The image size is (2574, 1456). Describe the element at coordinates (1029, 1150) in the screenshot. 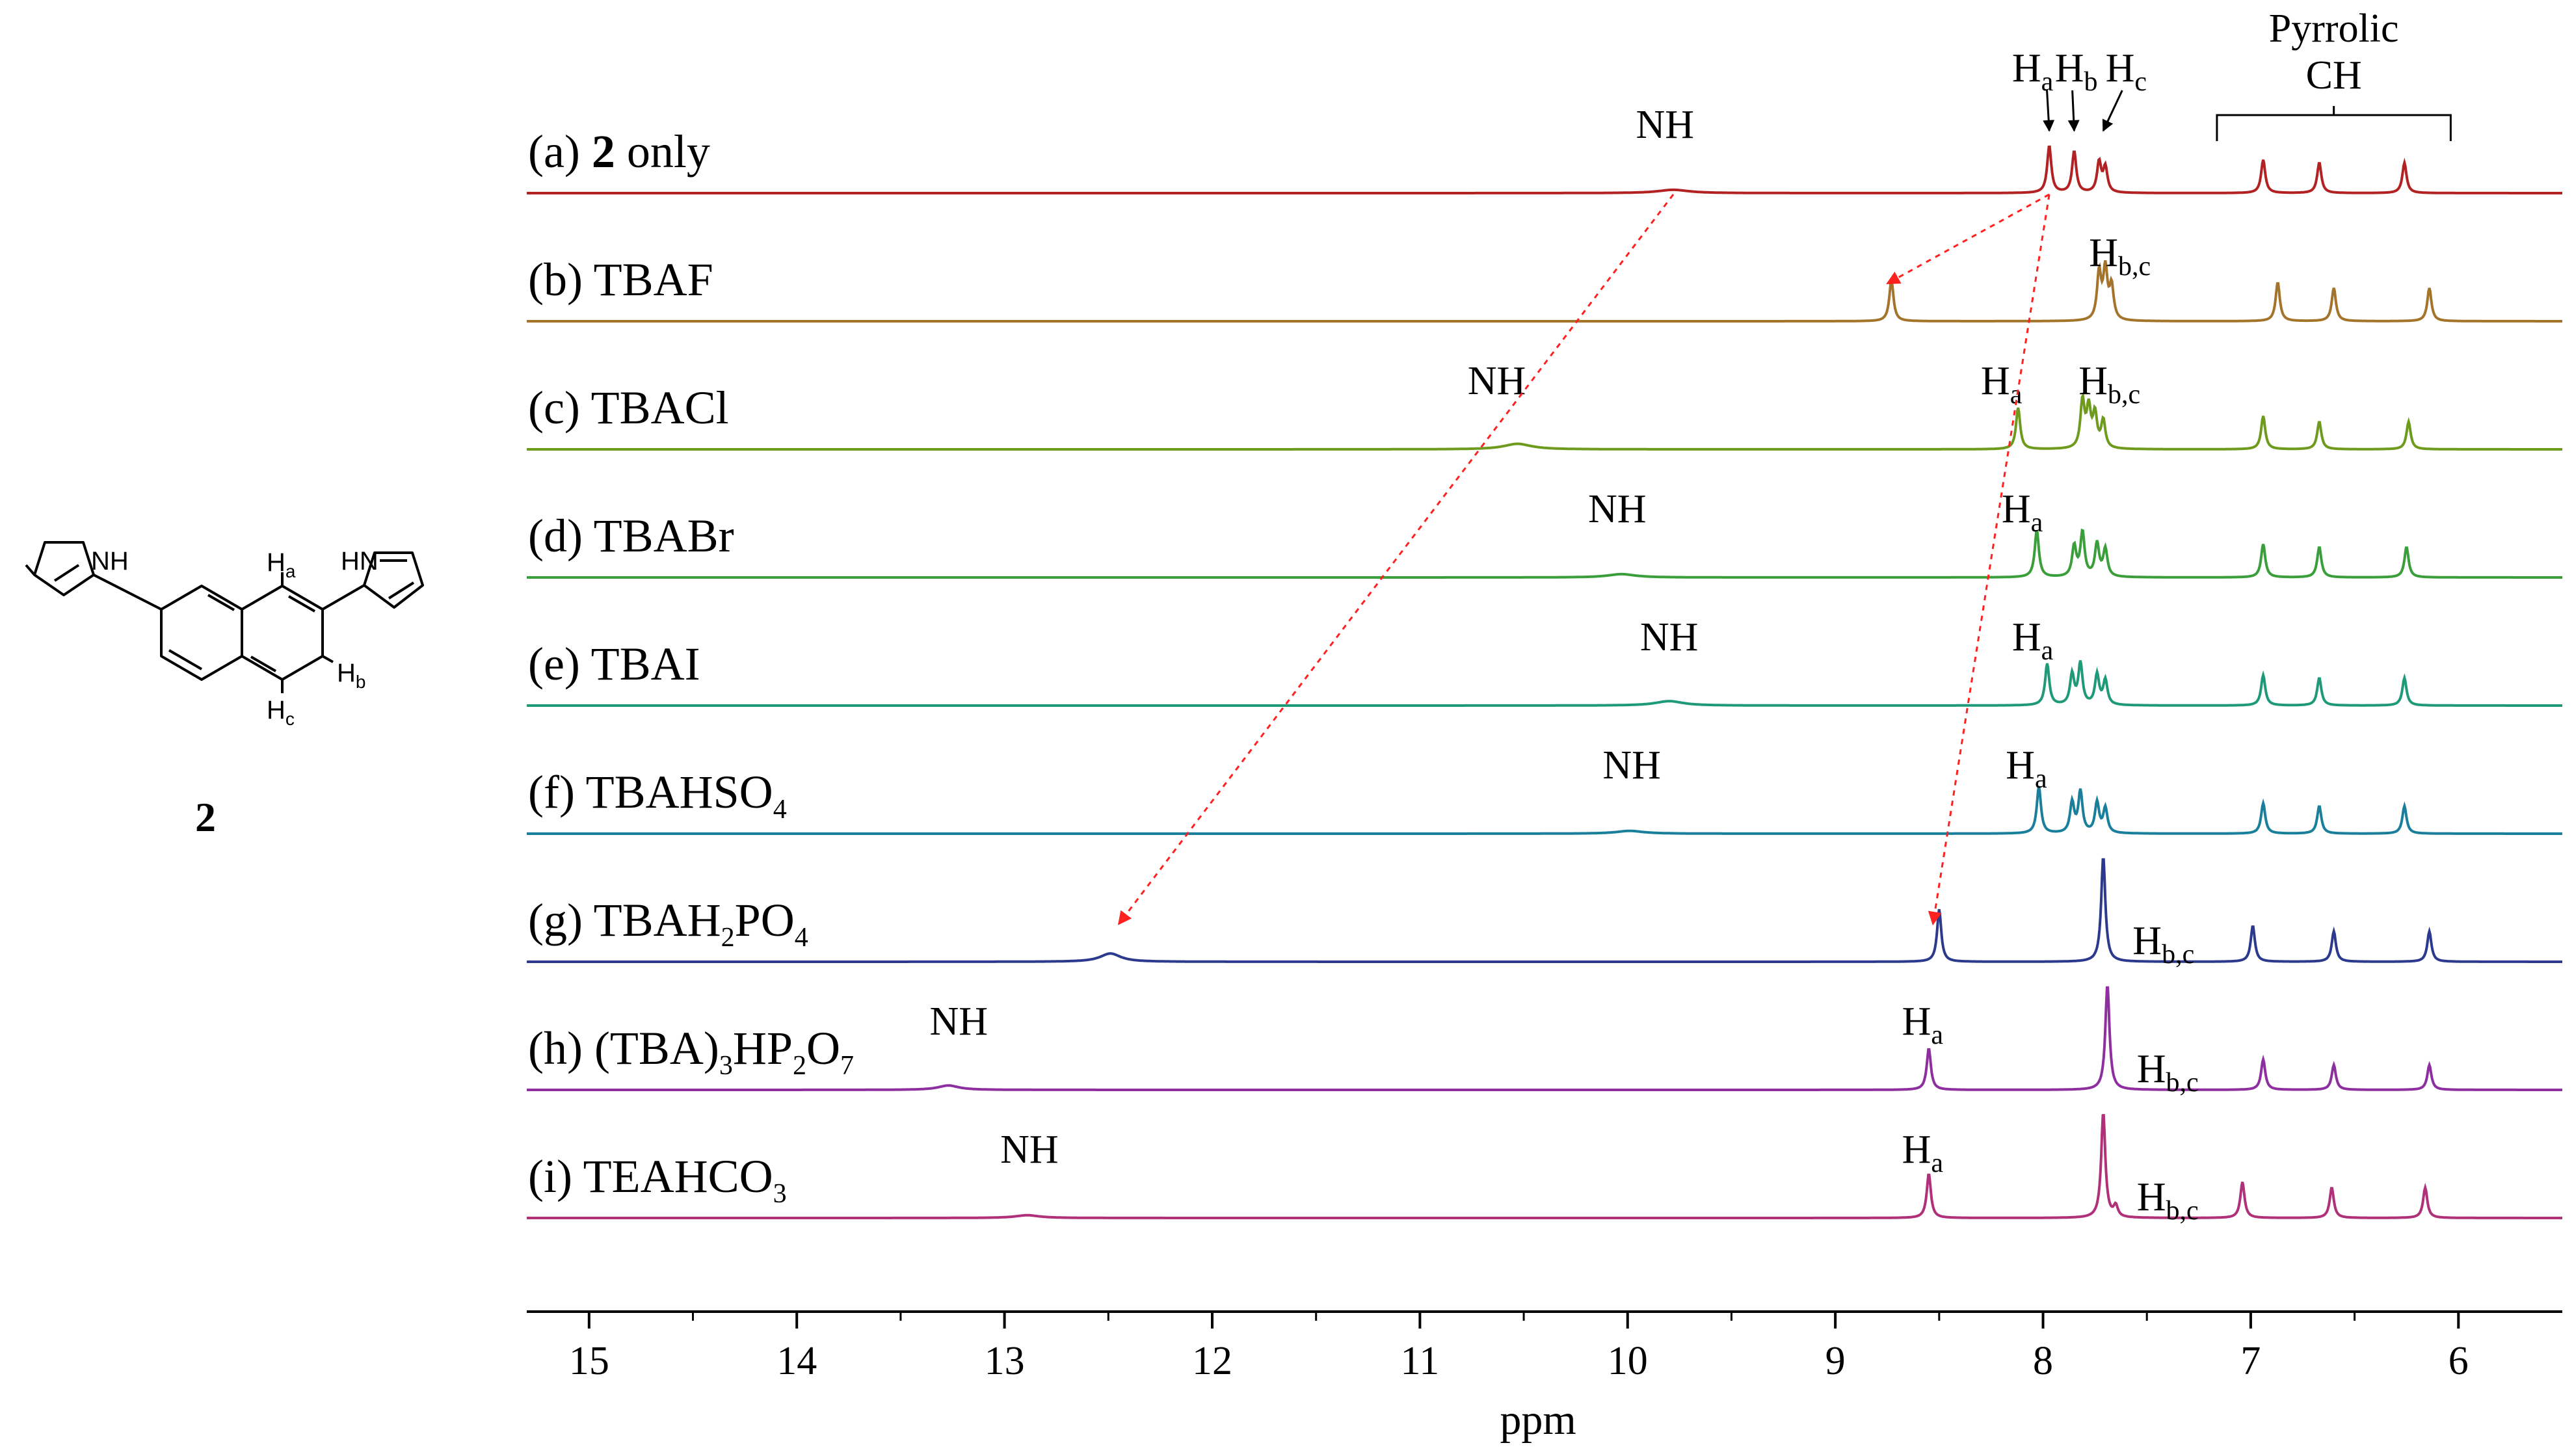

I see `annotation-18: NH` at that location.